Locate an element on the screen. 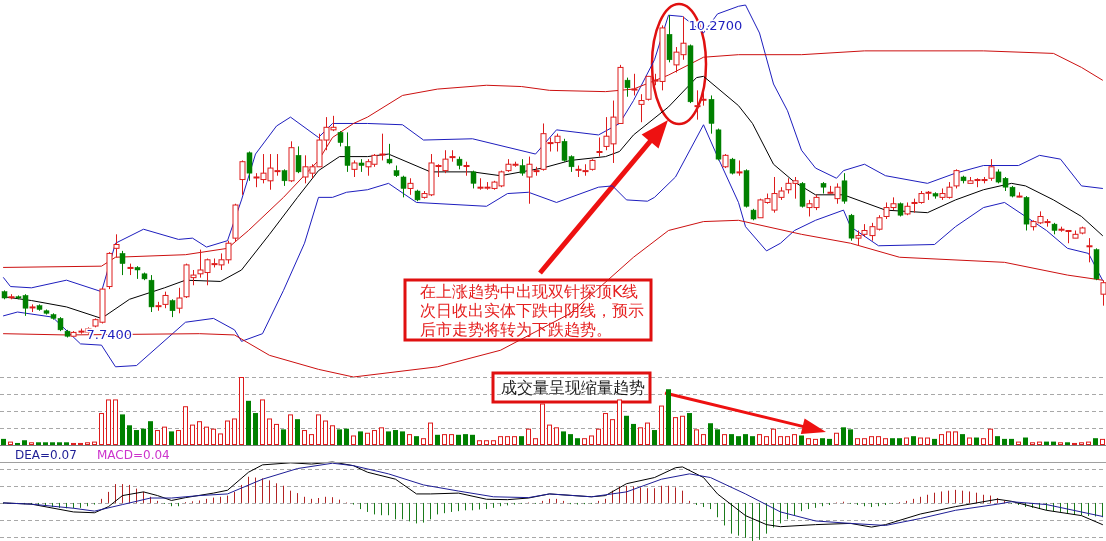 The height and width of the screenshot is (541, 1106). text: DEA=0.07 is located at coordinates (46, 455).